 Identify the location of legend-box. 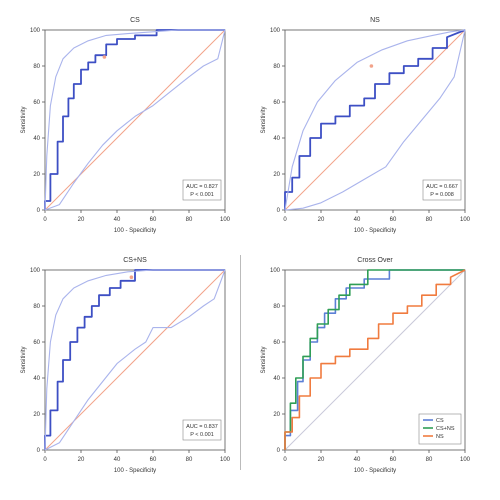
(440, 429).